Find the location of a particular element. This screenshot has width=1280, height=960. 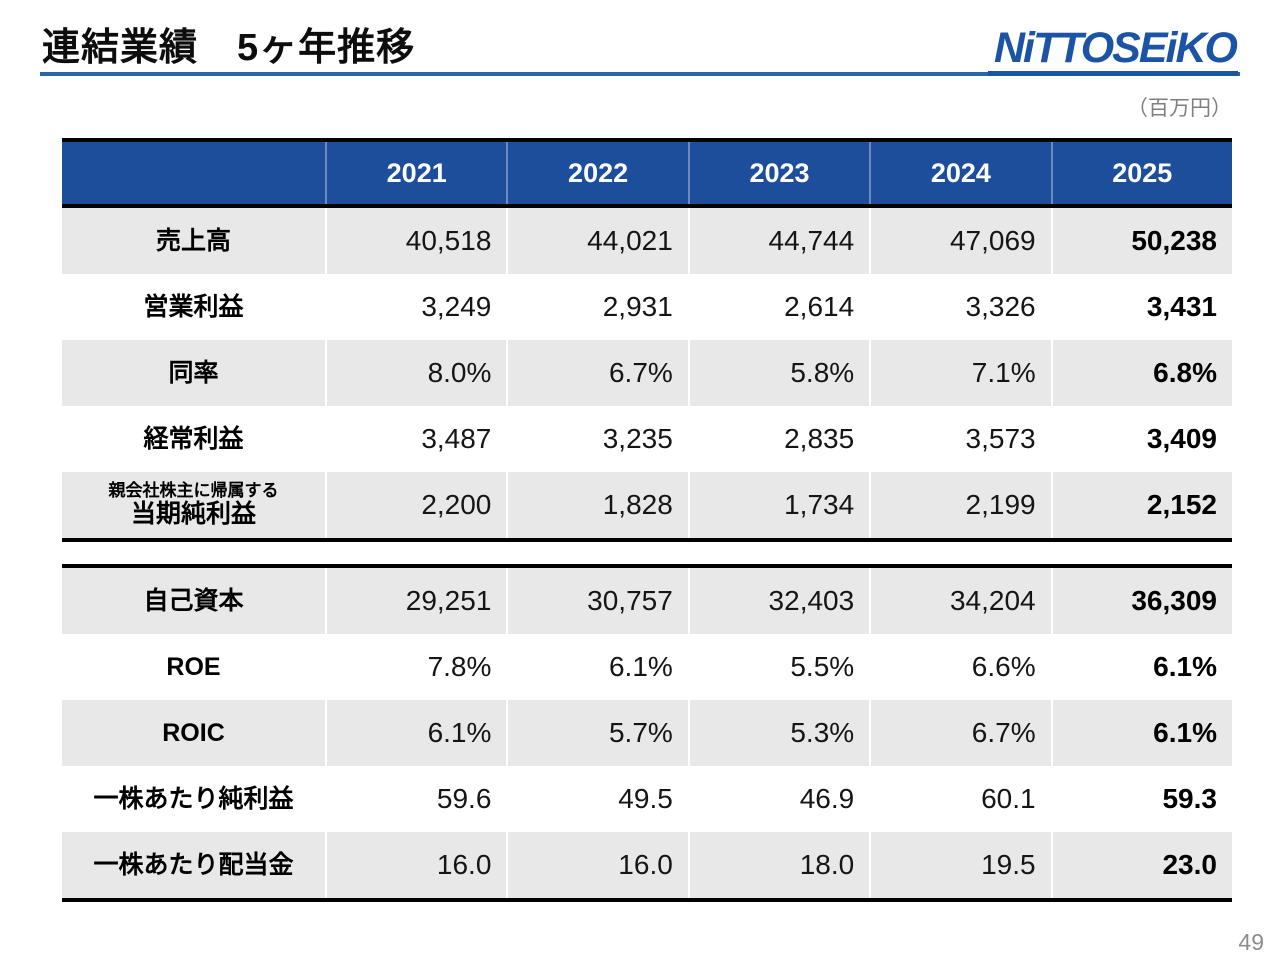

value-cell: 30,757 is located at coordinates (596, 601).